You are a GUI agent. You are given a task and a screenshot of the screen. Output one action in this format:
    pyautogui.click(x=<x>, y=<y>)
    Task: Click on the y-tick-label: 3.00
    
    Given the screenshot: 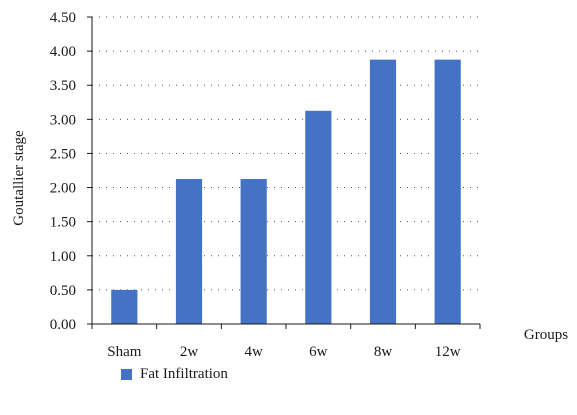 What is the action you would take?
    pyautogui.click(x=63, y=120)
    